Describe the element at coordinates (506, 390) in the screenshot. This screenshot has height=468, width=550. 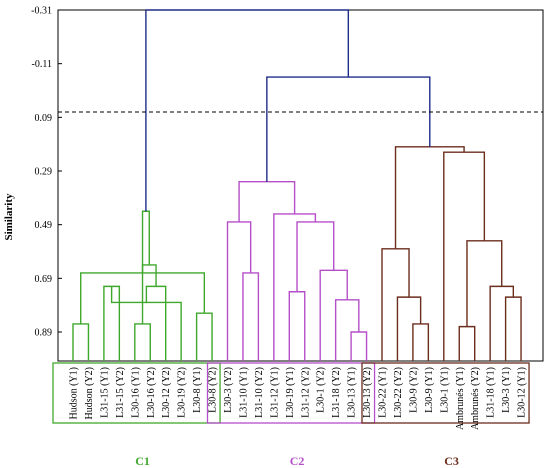
I see `leaf-label: L30-3 (Y1)` at that location.